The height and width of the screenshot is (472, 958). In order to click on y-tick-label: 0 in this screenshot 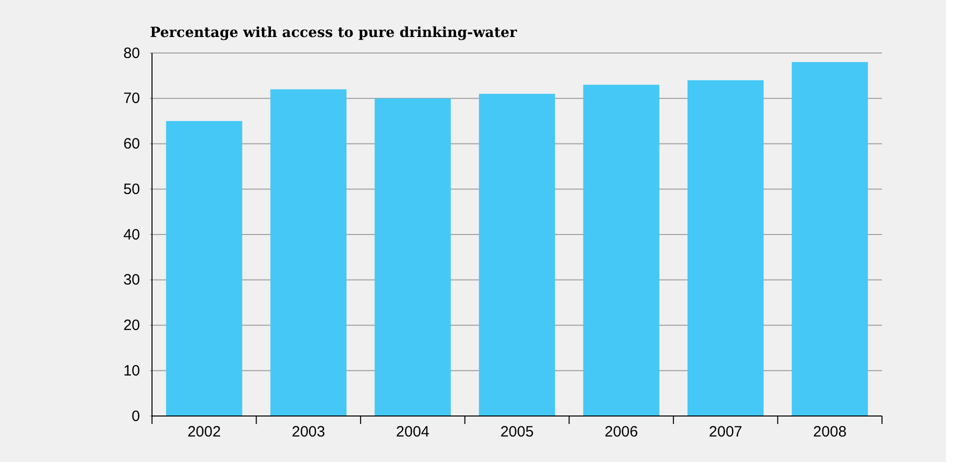, I will do `click(136, 416)`.